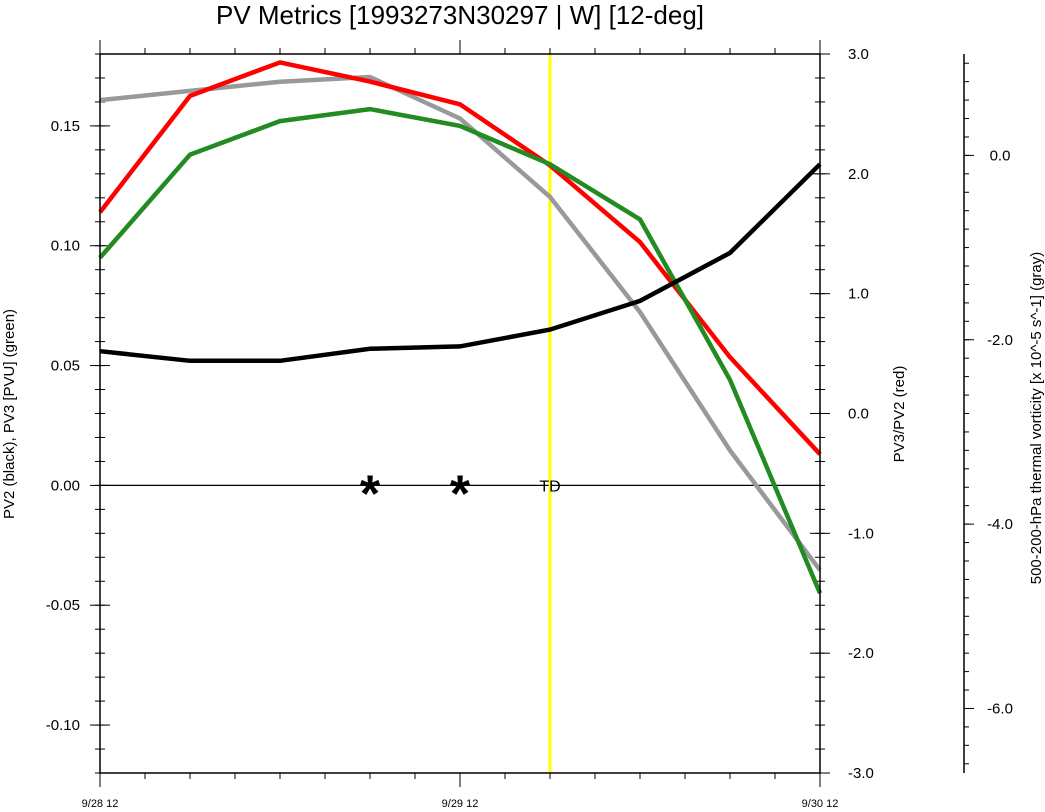 This screenshot has height=812, width=1045. What do you see at coordinates (65, 485) in the screenshot?
I see `left-axis-tick-label: 0.00` at bounding box center [65, 485].